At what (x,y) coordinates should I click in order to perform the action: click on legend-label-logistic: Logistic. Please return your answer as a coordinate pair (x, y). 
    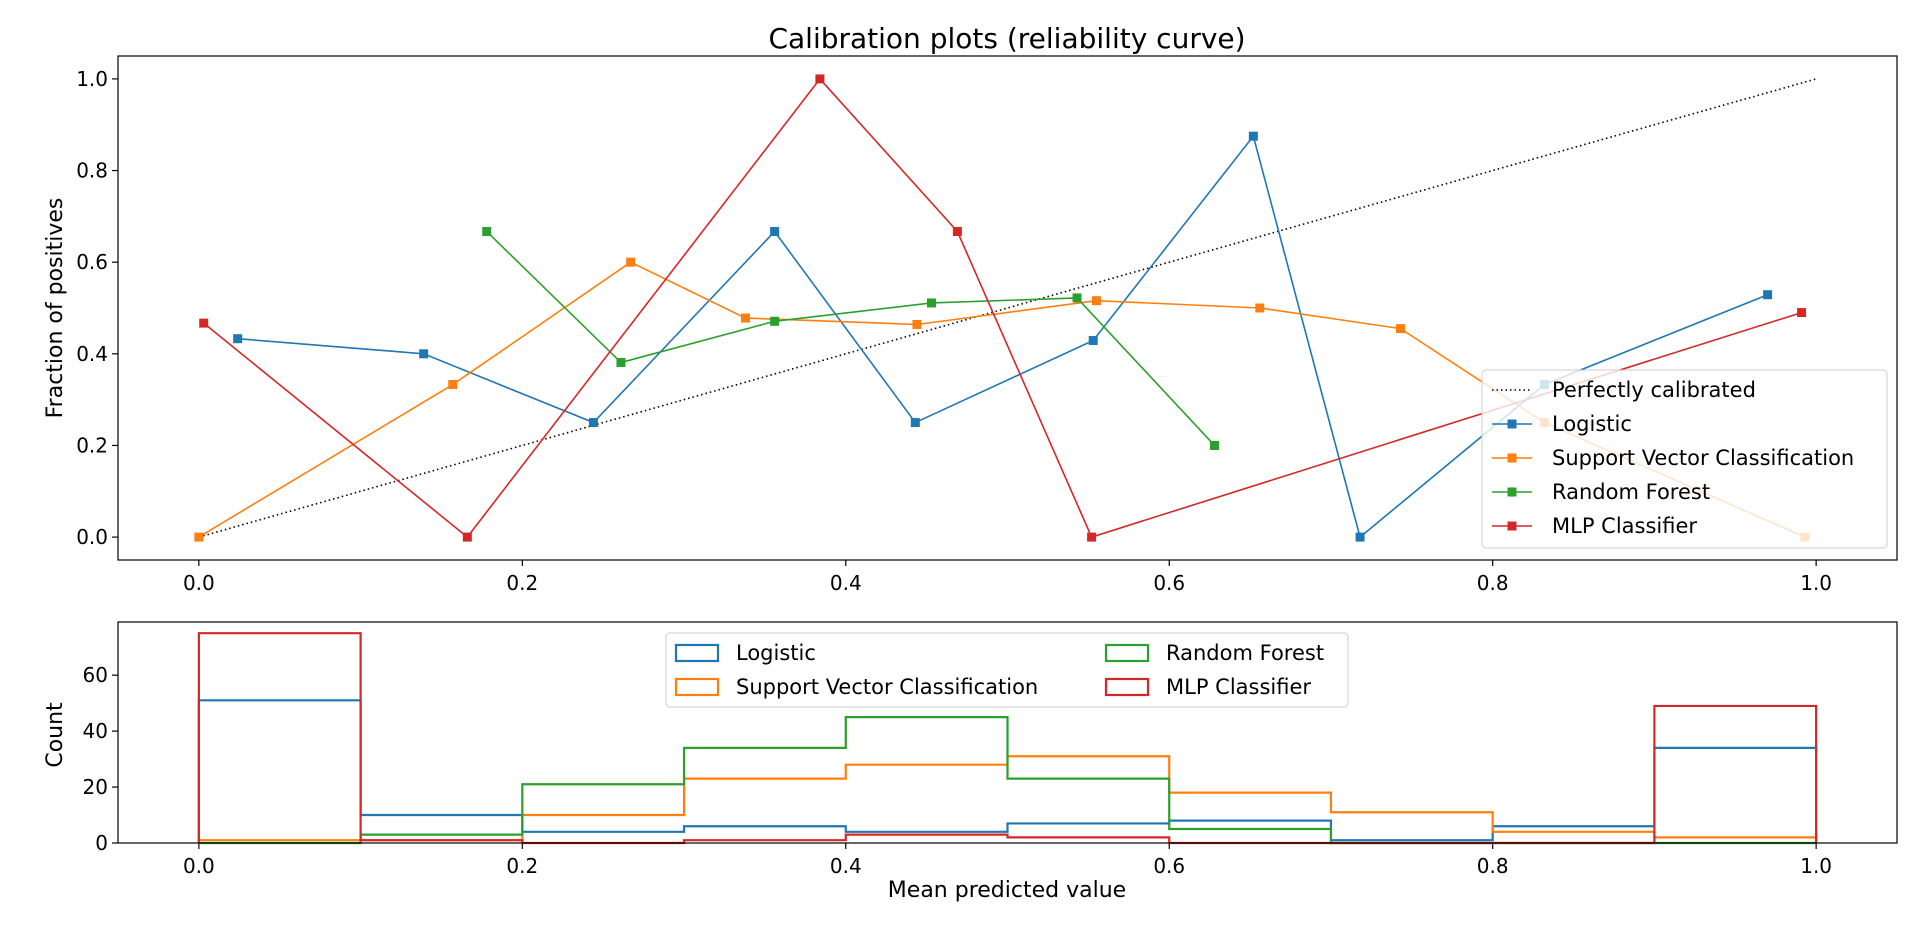
    Looking at the image, I should click on (1592, 424).